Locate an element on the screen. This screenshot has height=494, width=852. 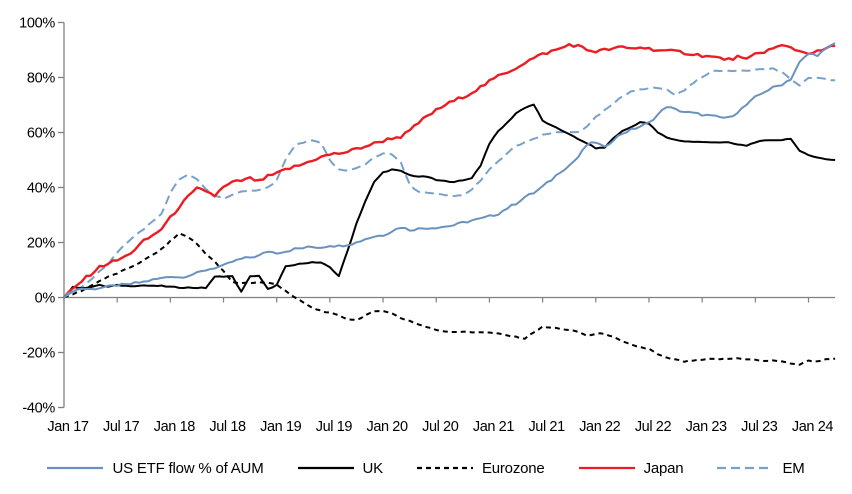
y-tick-label: 40% is located at coordinates (41, 189).